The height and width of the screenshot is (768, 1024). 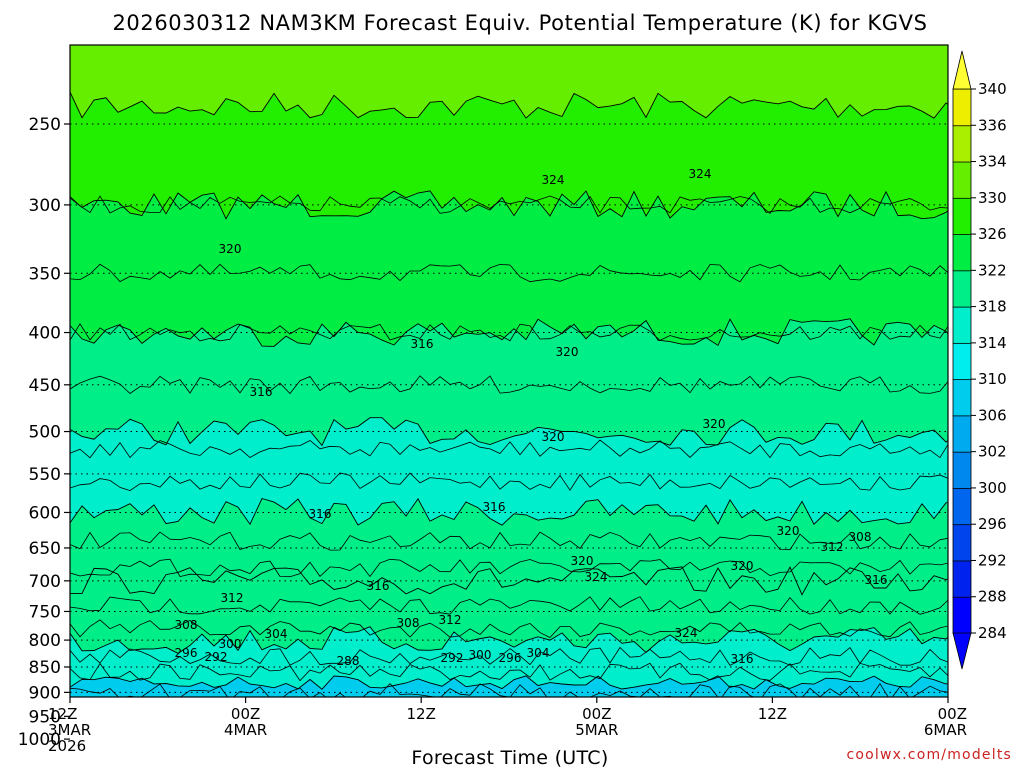 What do you see at coordinates (45, 386) in the screenshot?
I see `y-tick-label: 450` at bounding box center [45, 386].